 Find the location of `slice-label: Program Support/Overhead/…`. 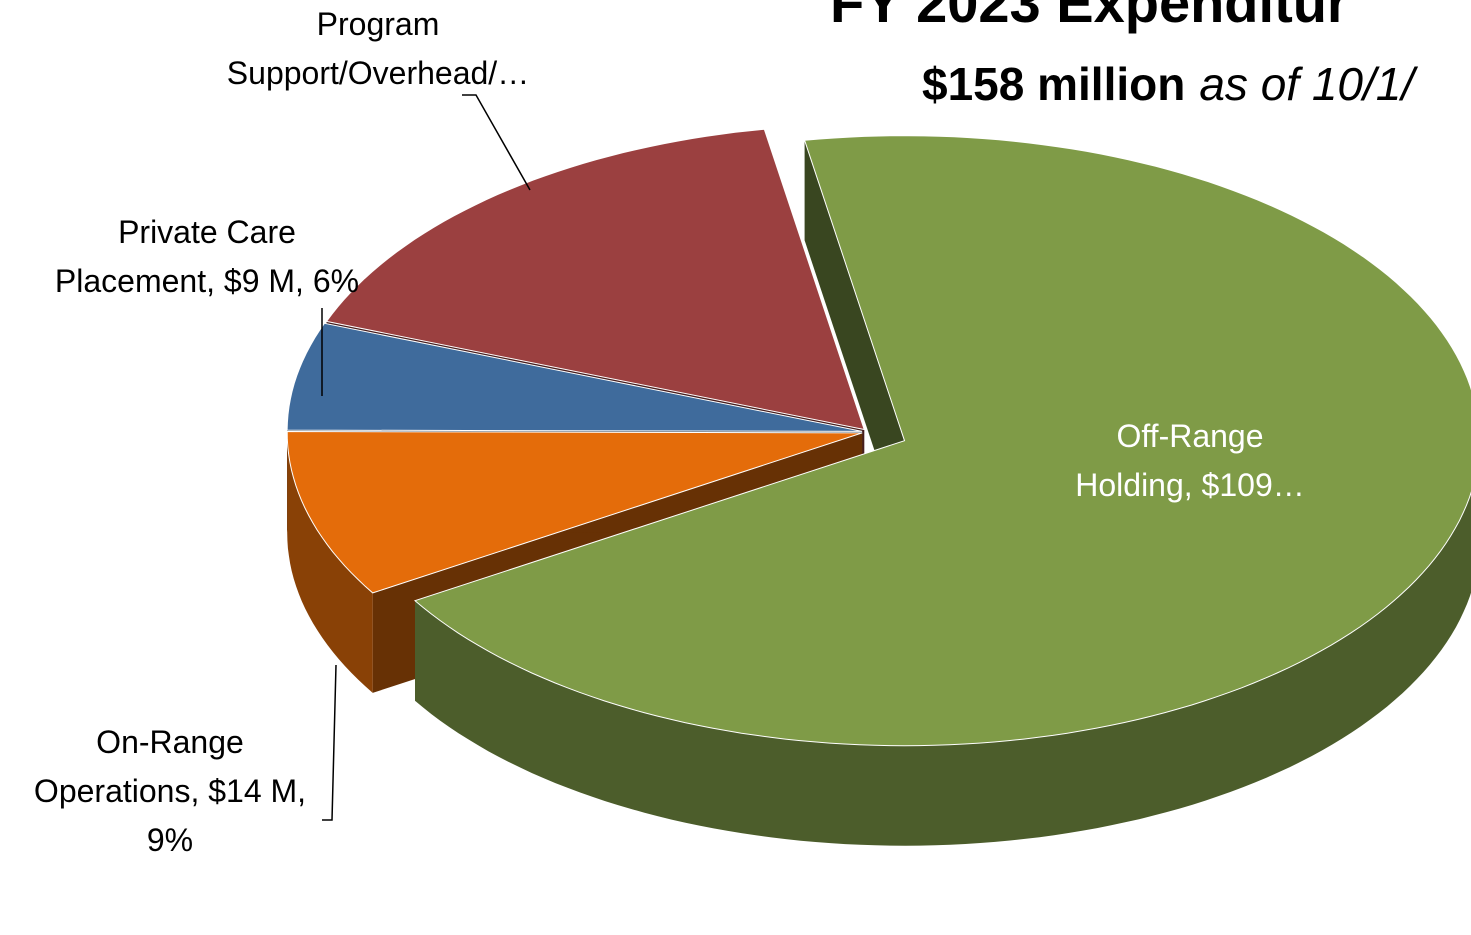

slice-label: Program Support/Overhead/… is located at coordinates (378, 48).